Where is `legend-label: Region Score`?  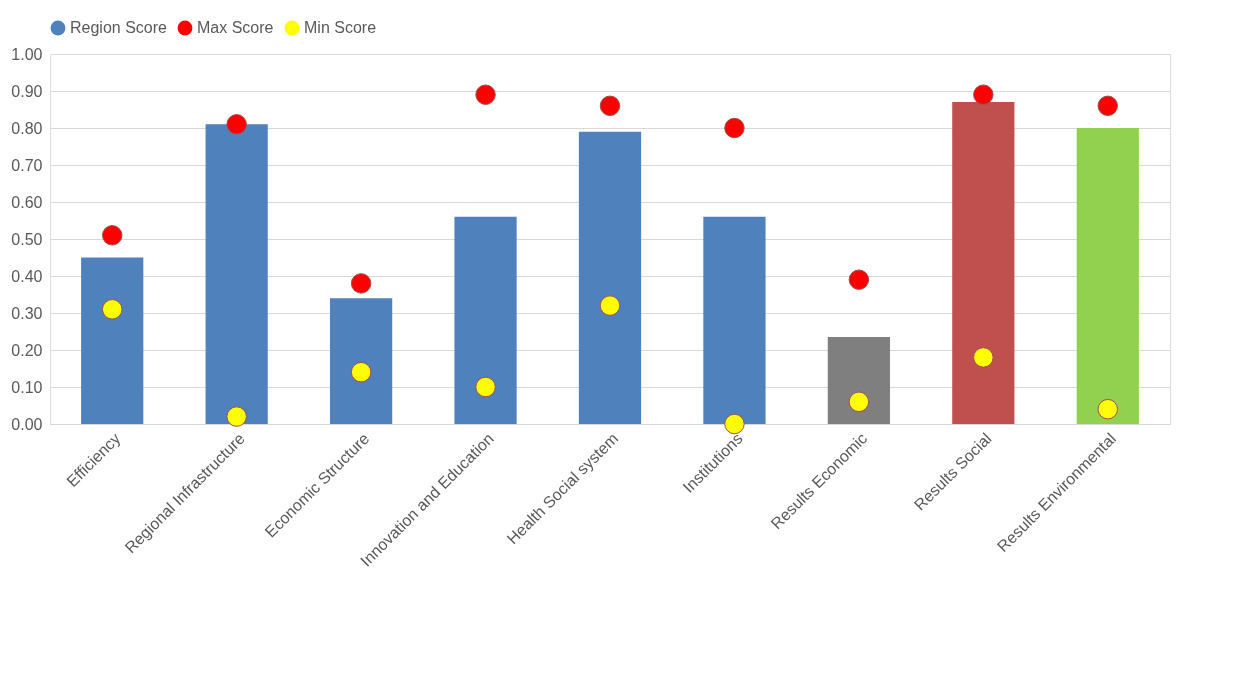
legend-label: Region Score is located at coordinates (119, 27).